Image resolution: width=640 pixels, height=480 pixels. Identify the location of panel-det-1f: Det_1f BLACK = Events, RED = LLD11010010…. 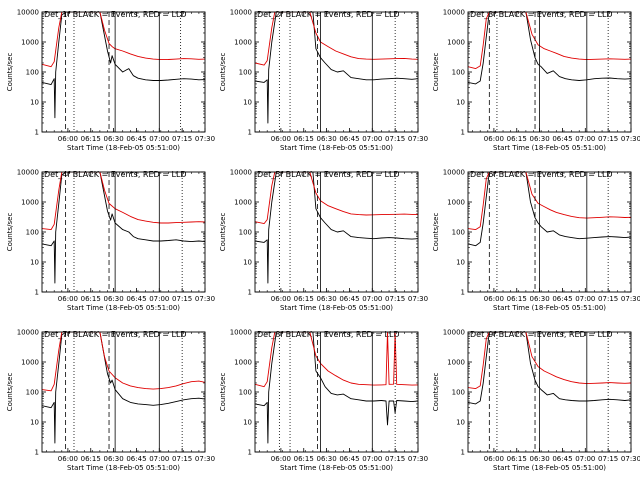
(110, 81).